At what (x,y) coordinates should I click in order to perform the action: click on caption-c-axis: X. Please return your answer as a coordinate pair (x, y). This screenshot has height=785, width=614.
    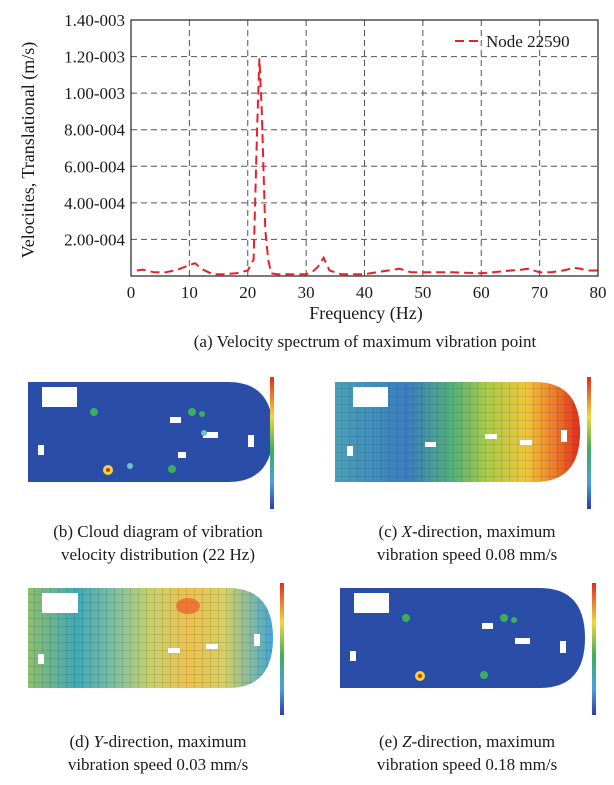
    Looking at the image, I should click on (406, 531).